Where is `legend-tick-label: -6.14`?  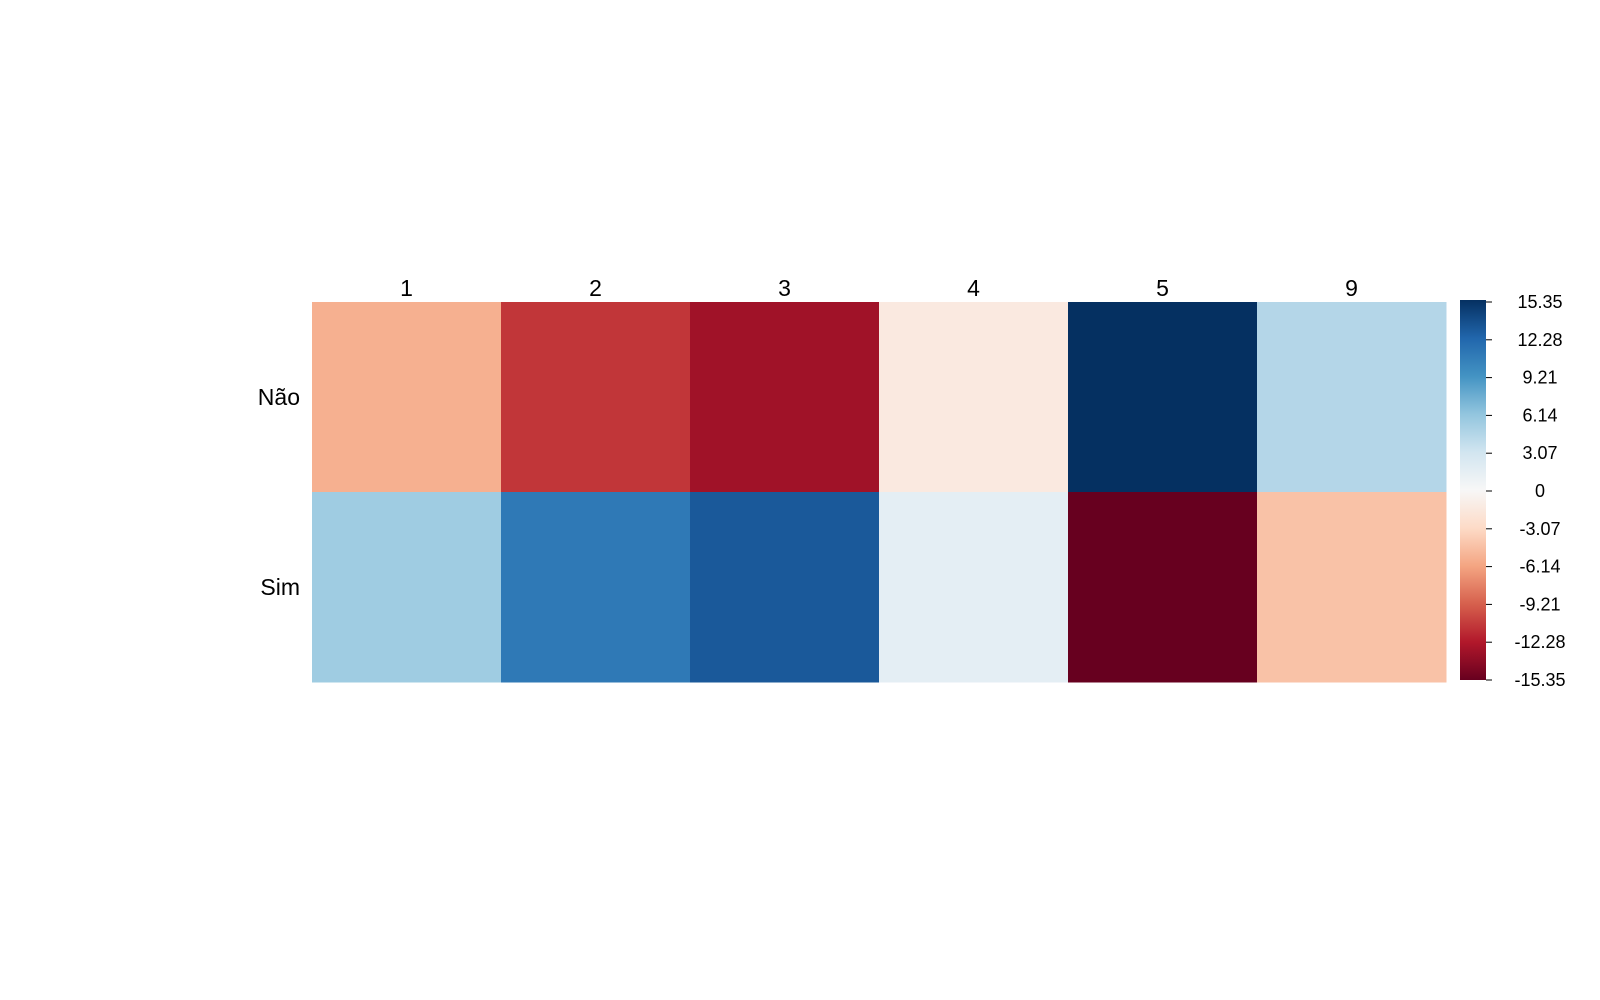
legend-tick-label: -6.14 is located at coordinates (1539, 567).